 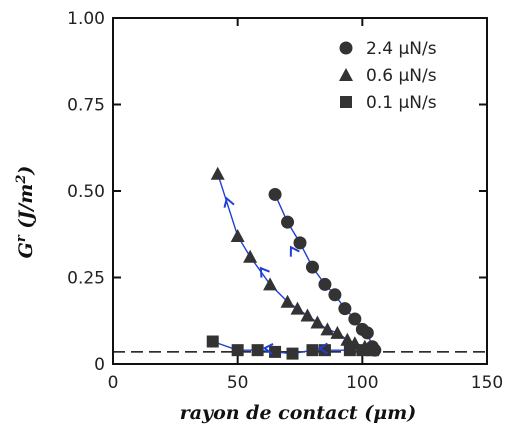 I want to click on y-axis-title-units-exponent: 2, so click(x=21, y=180).